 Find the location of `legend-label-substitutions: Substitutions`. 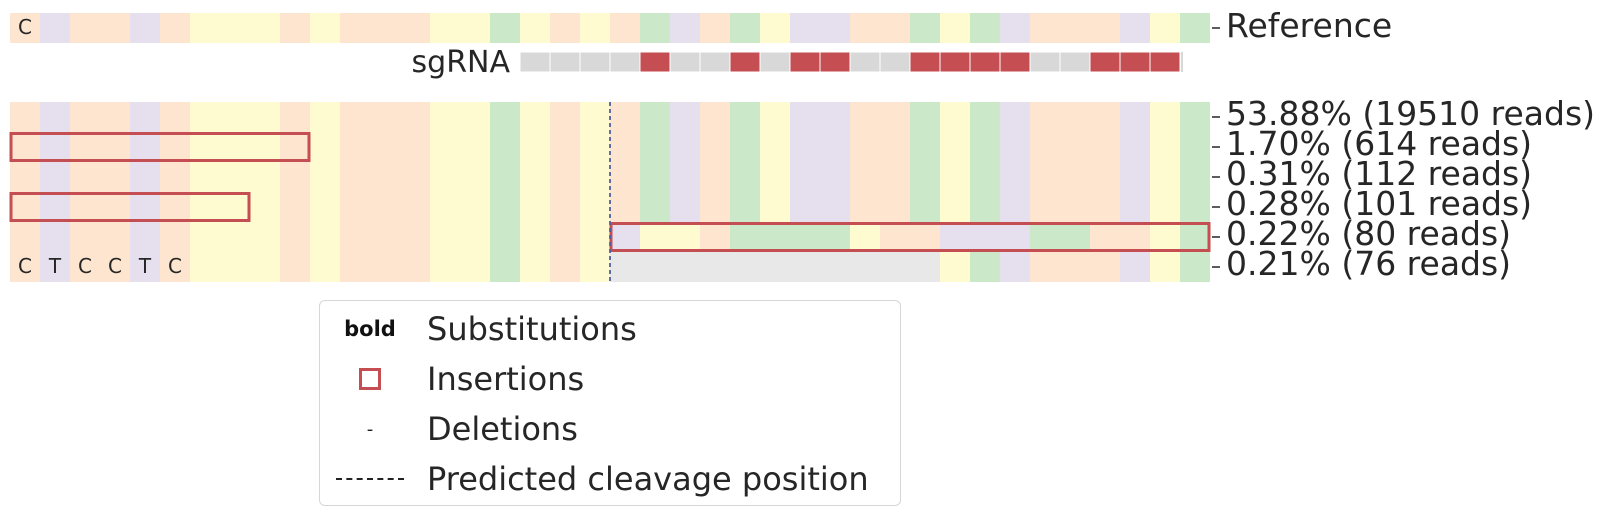

legend-label-substitutions: Substitutions is located at coordinates (532, 329).